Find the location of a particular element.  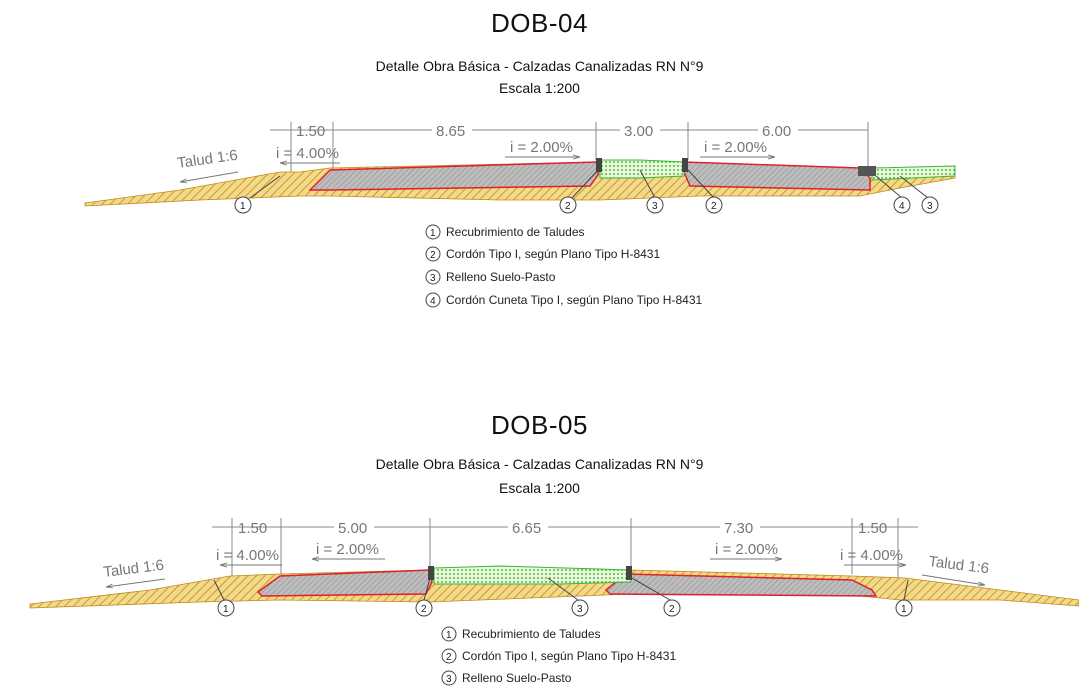

dob04-grass-median is located at coordinates (642, 169).